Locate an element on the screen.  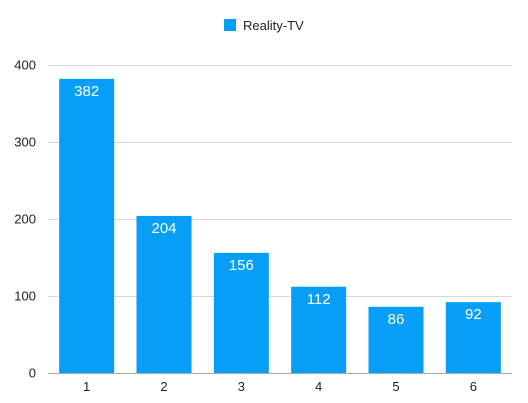
y-tick-label: 200 is located at coordinates (25, 219).